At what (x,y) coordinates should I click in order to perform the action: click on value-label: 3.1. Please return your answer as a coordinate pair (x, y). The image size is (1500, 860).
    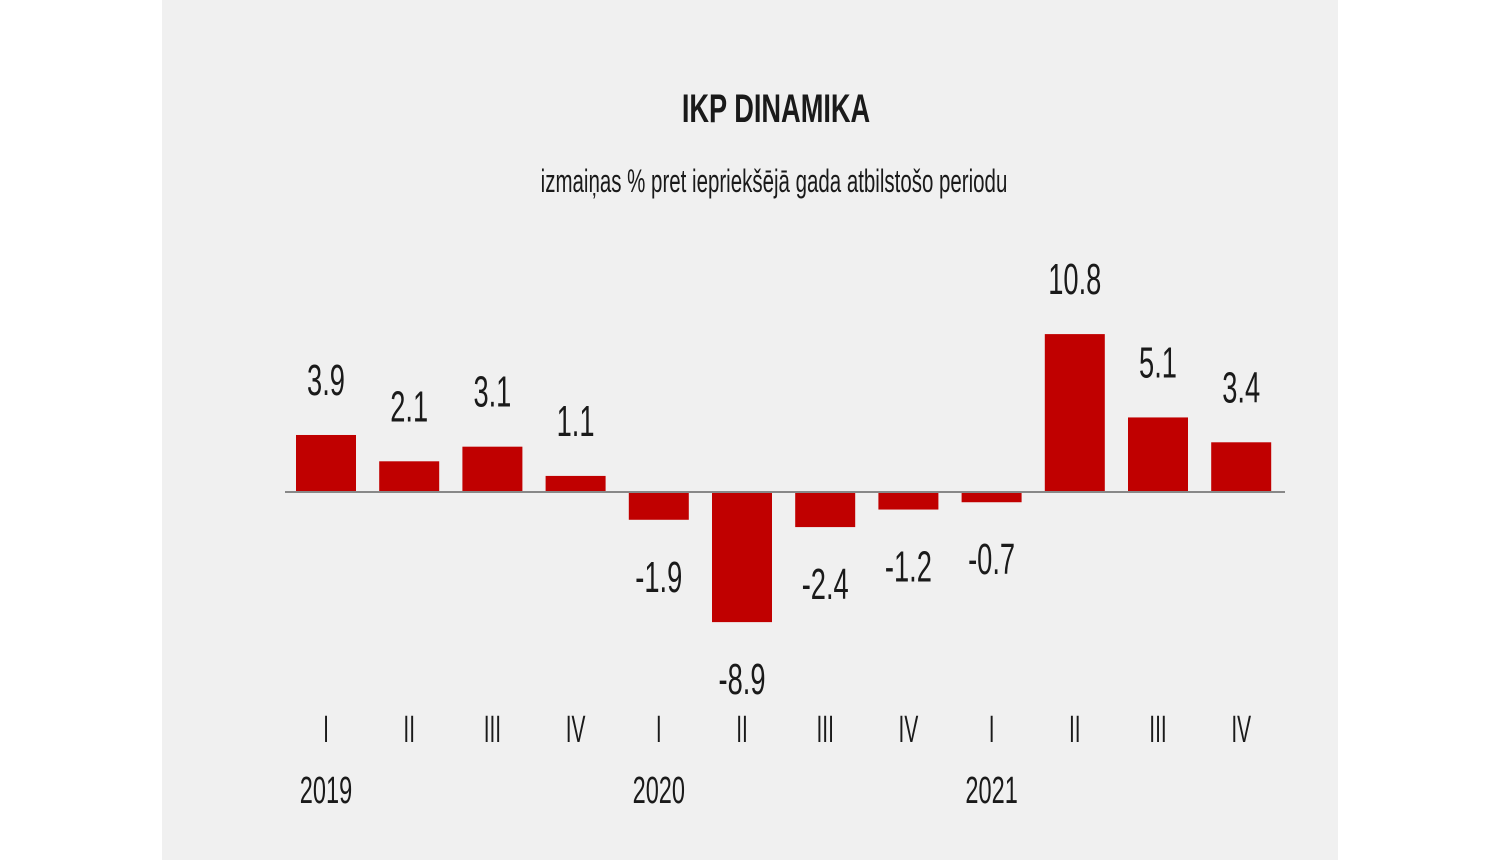
    Looking at the image, I should click on (492, 391).